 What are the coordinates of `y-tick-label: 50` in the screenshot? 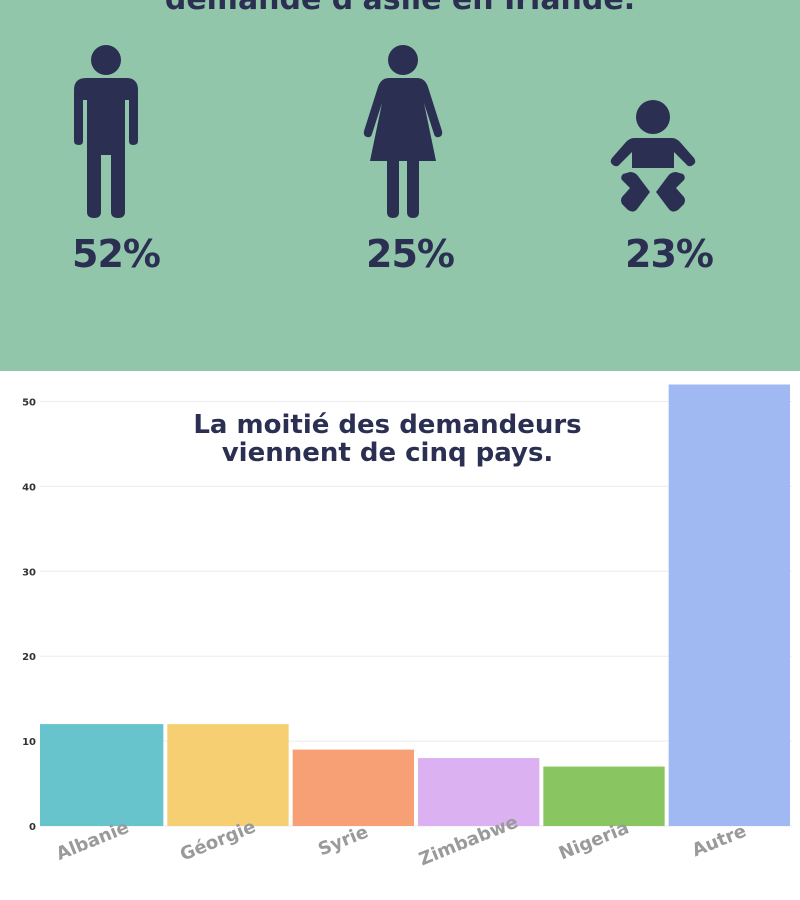 It's located at (29, 402).